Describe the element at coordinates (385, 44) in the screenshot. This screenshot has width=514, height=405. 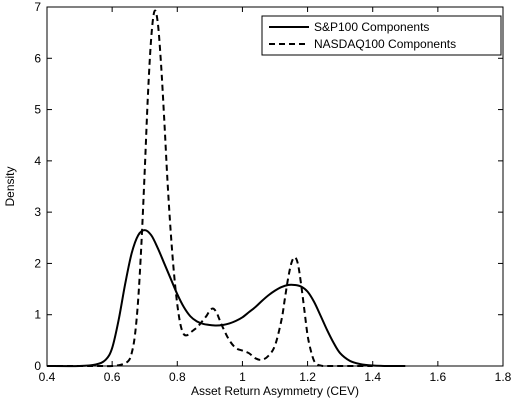
I see `legend-label-nasdaq100: NASDAQ100 Components` at that location.